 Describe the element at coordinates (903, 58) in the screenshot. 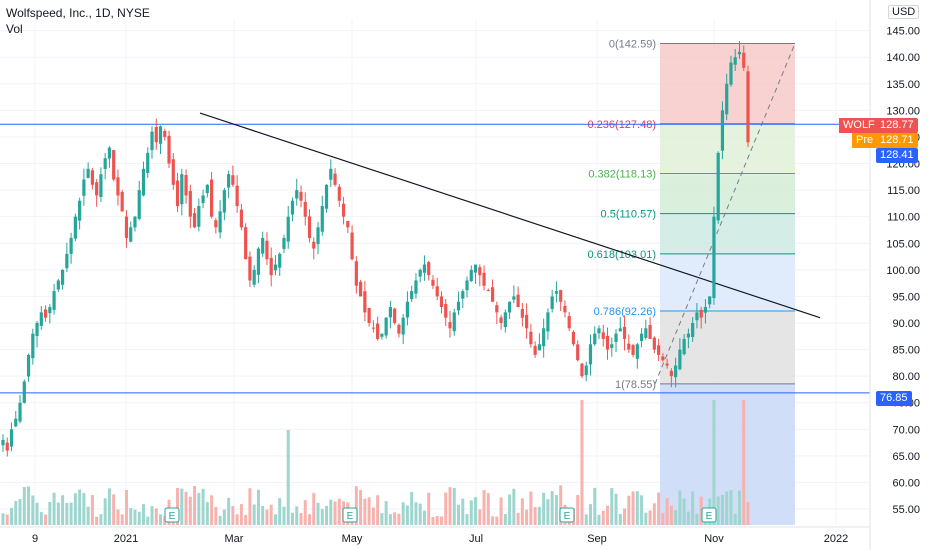

I see `y-tick-label: 140.00` at that location.